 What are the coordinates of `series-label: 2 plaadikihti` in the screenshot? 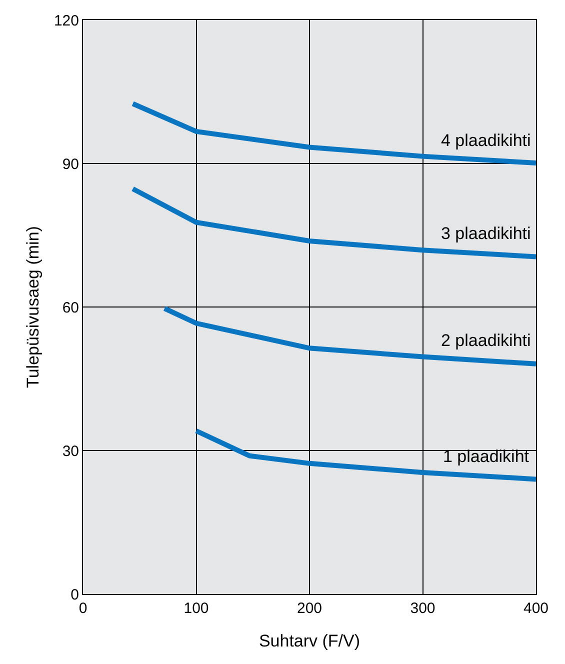 It's located at (486, 340).